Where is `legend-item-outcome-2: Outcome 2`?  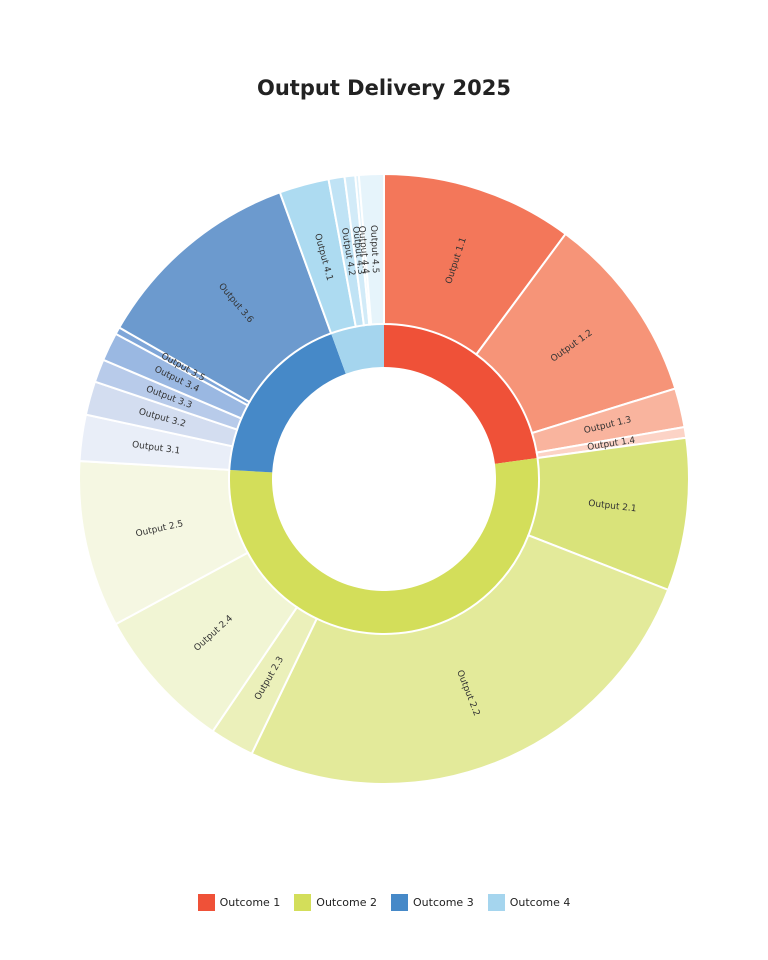
legend-item-outcome-2: Outcome 2 is located at coordinates (335, 902).